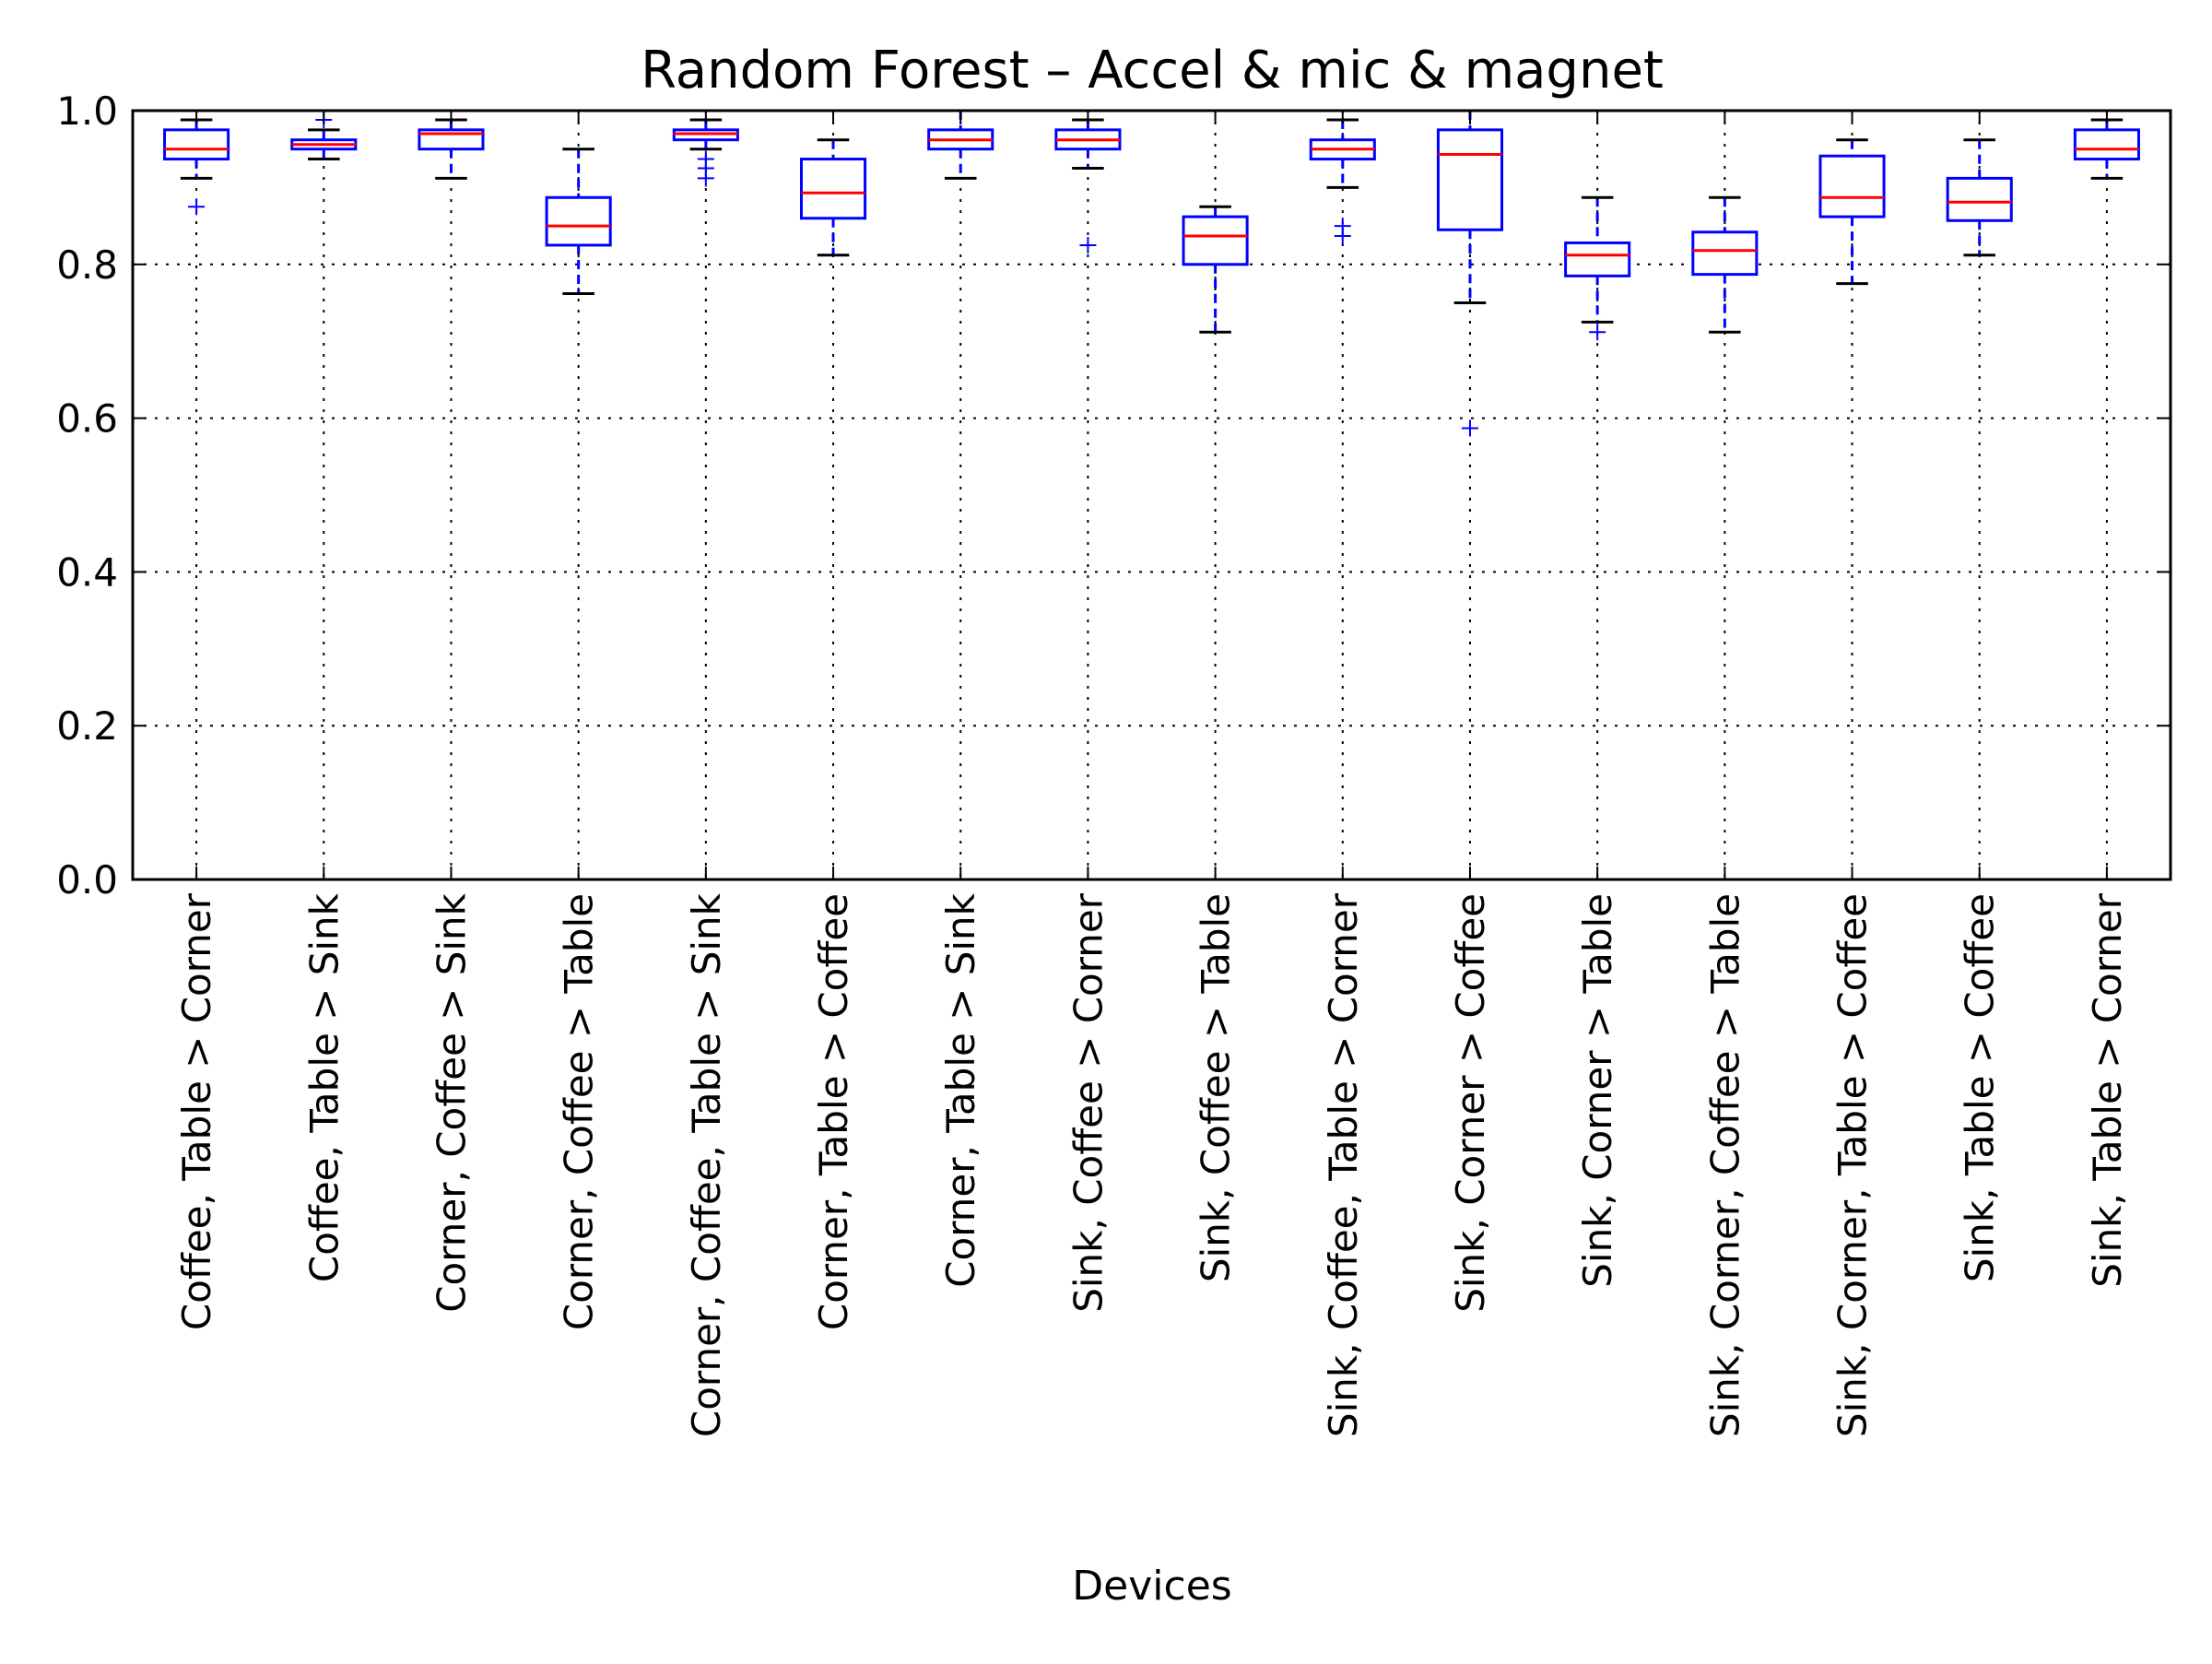 This screenshot has width=2212, height=1664. Describe the element at coordinates (87, 726) in the screenshot. I see `y-tick-label: 0.2` at that location.